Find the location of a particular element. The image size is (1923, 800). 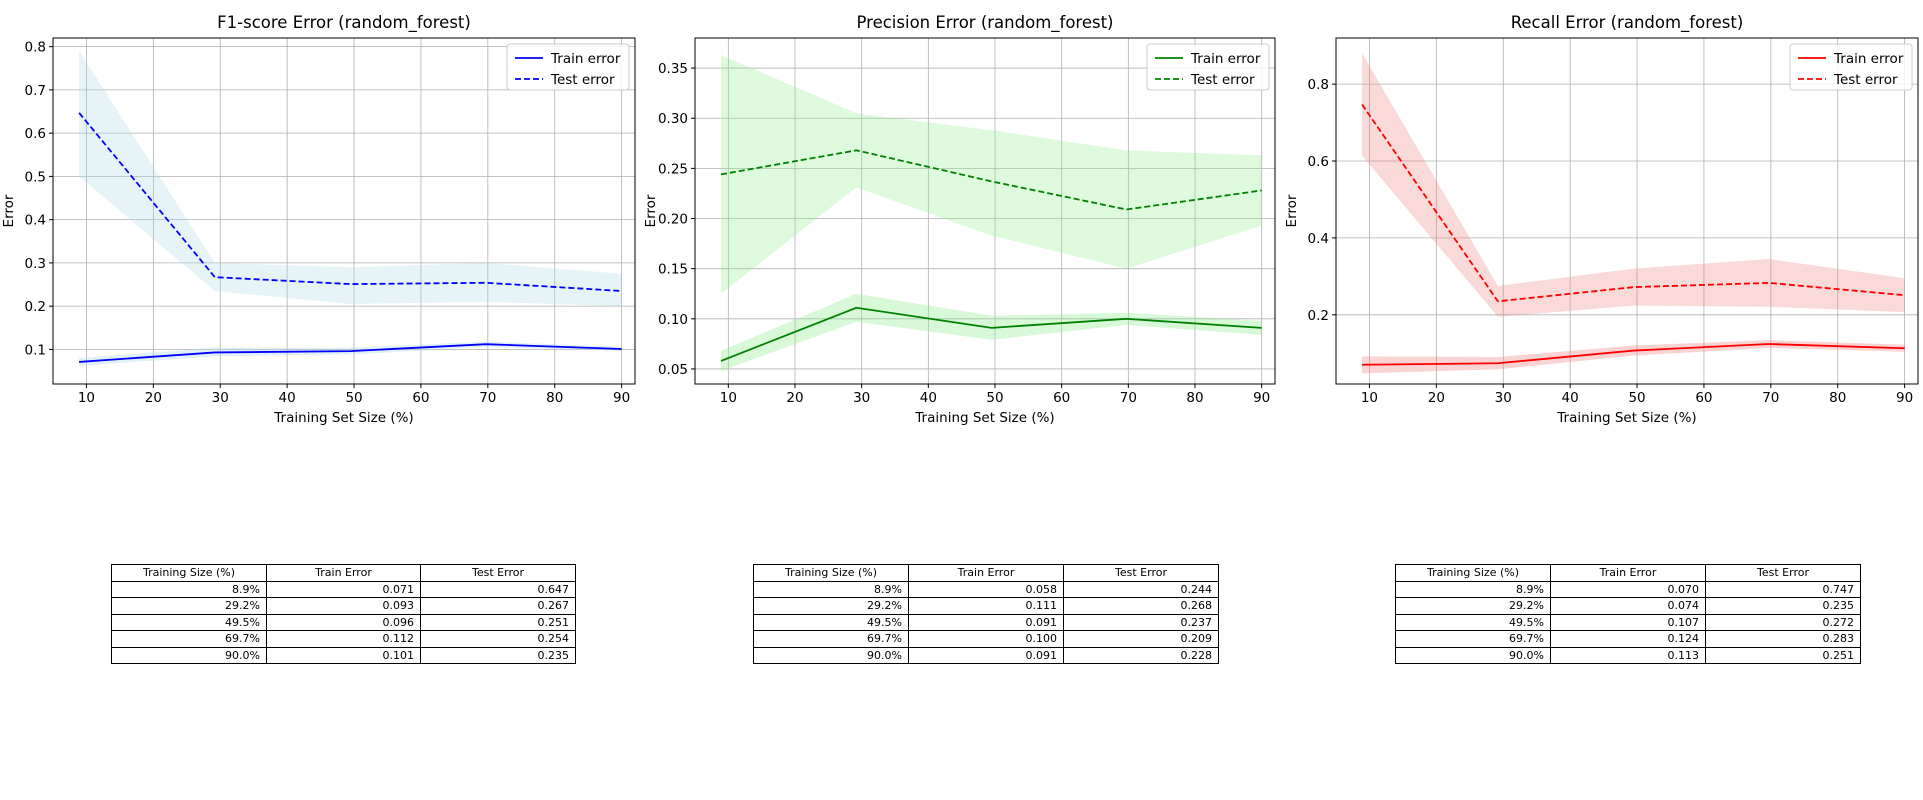

chart-title: Recall Error (random_forest) is located at coordinates (1627, 23).